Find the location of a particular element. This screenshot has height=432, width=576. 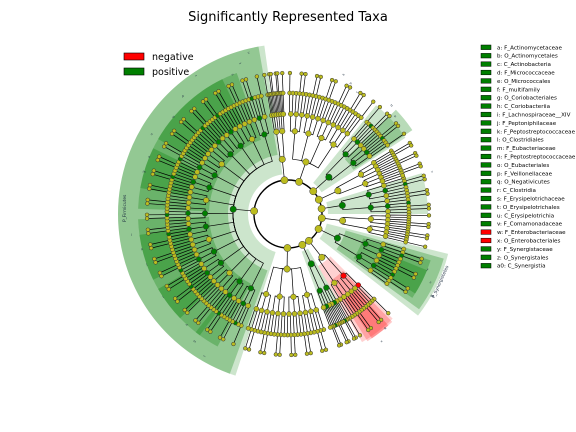

clade-letter: j is located at coordinates (146, 264).